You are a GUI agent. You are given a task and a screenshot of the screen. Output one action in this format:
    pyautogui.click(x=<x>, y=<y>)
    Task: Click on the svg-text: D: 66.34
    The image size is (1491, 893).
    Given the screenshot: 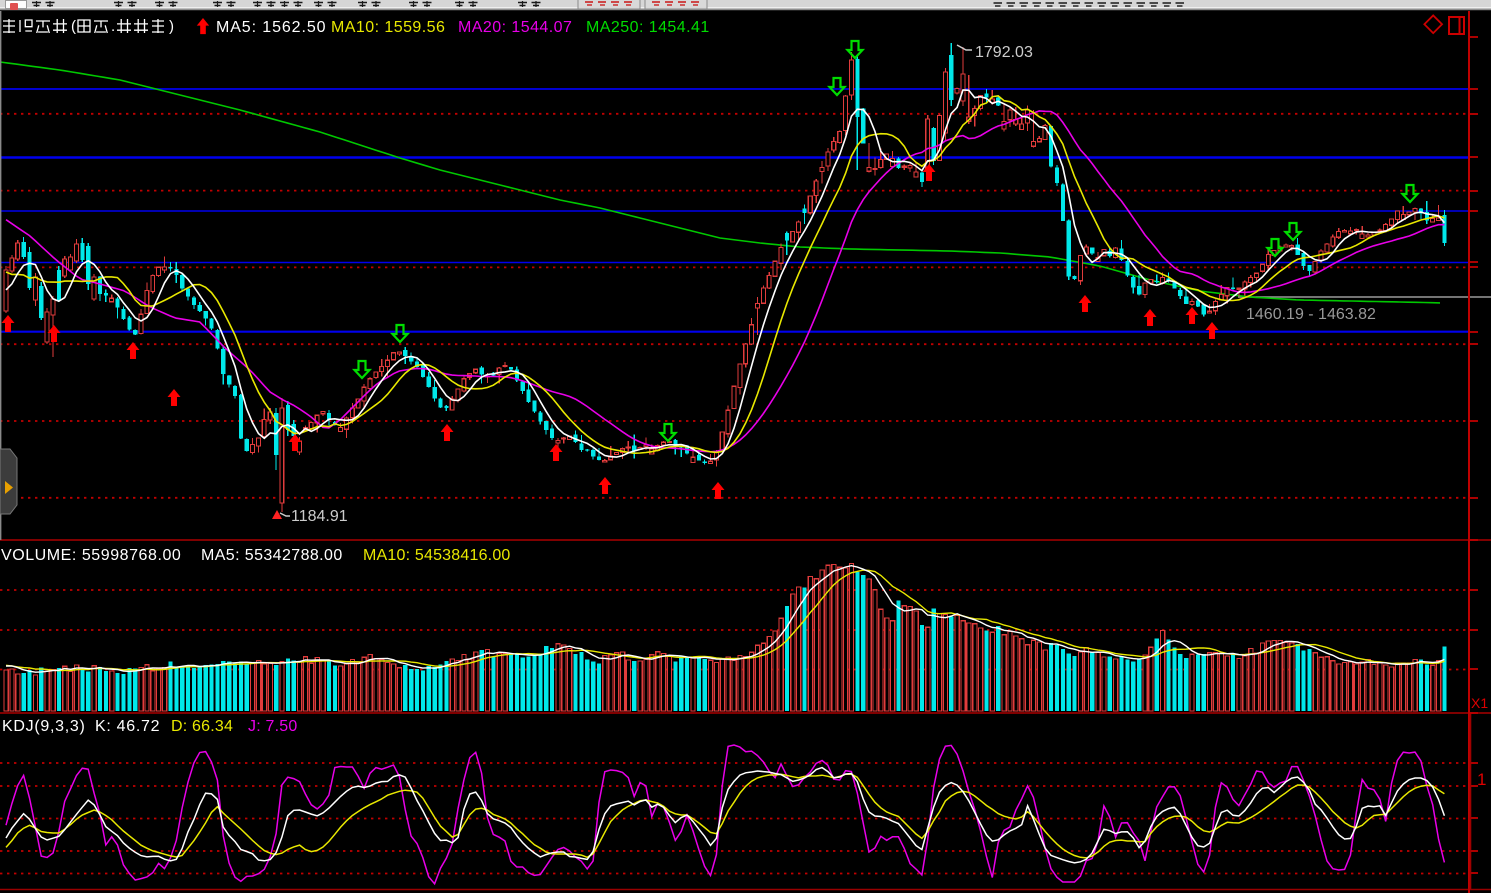 What is the action you would take?
    pyautogui.click(x=202, y=726)
    